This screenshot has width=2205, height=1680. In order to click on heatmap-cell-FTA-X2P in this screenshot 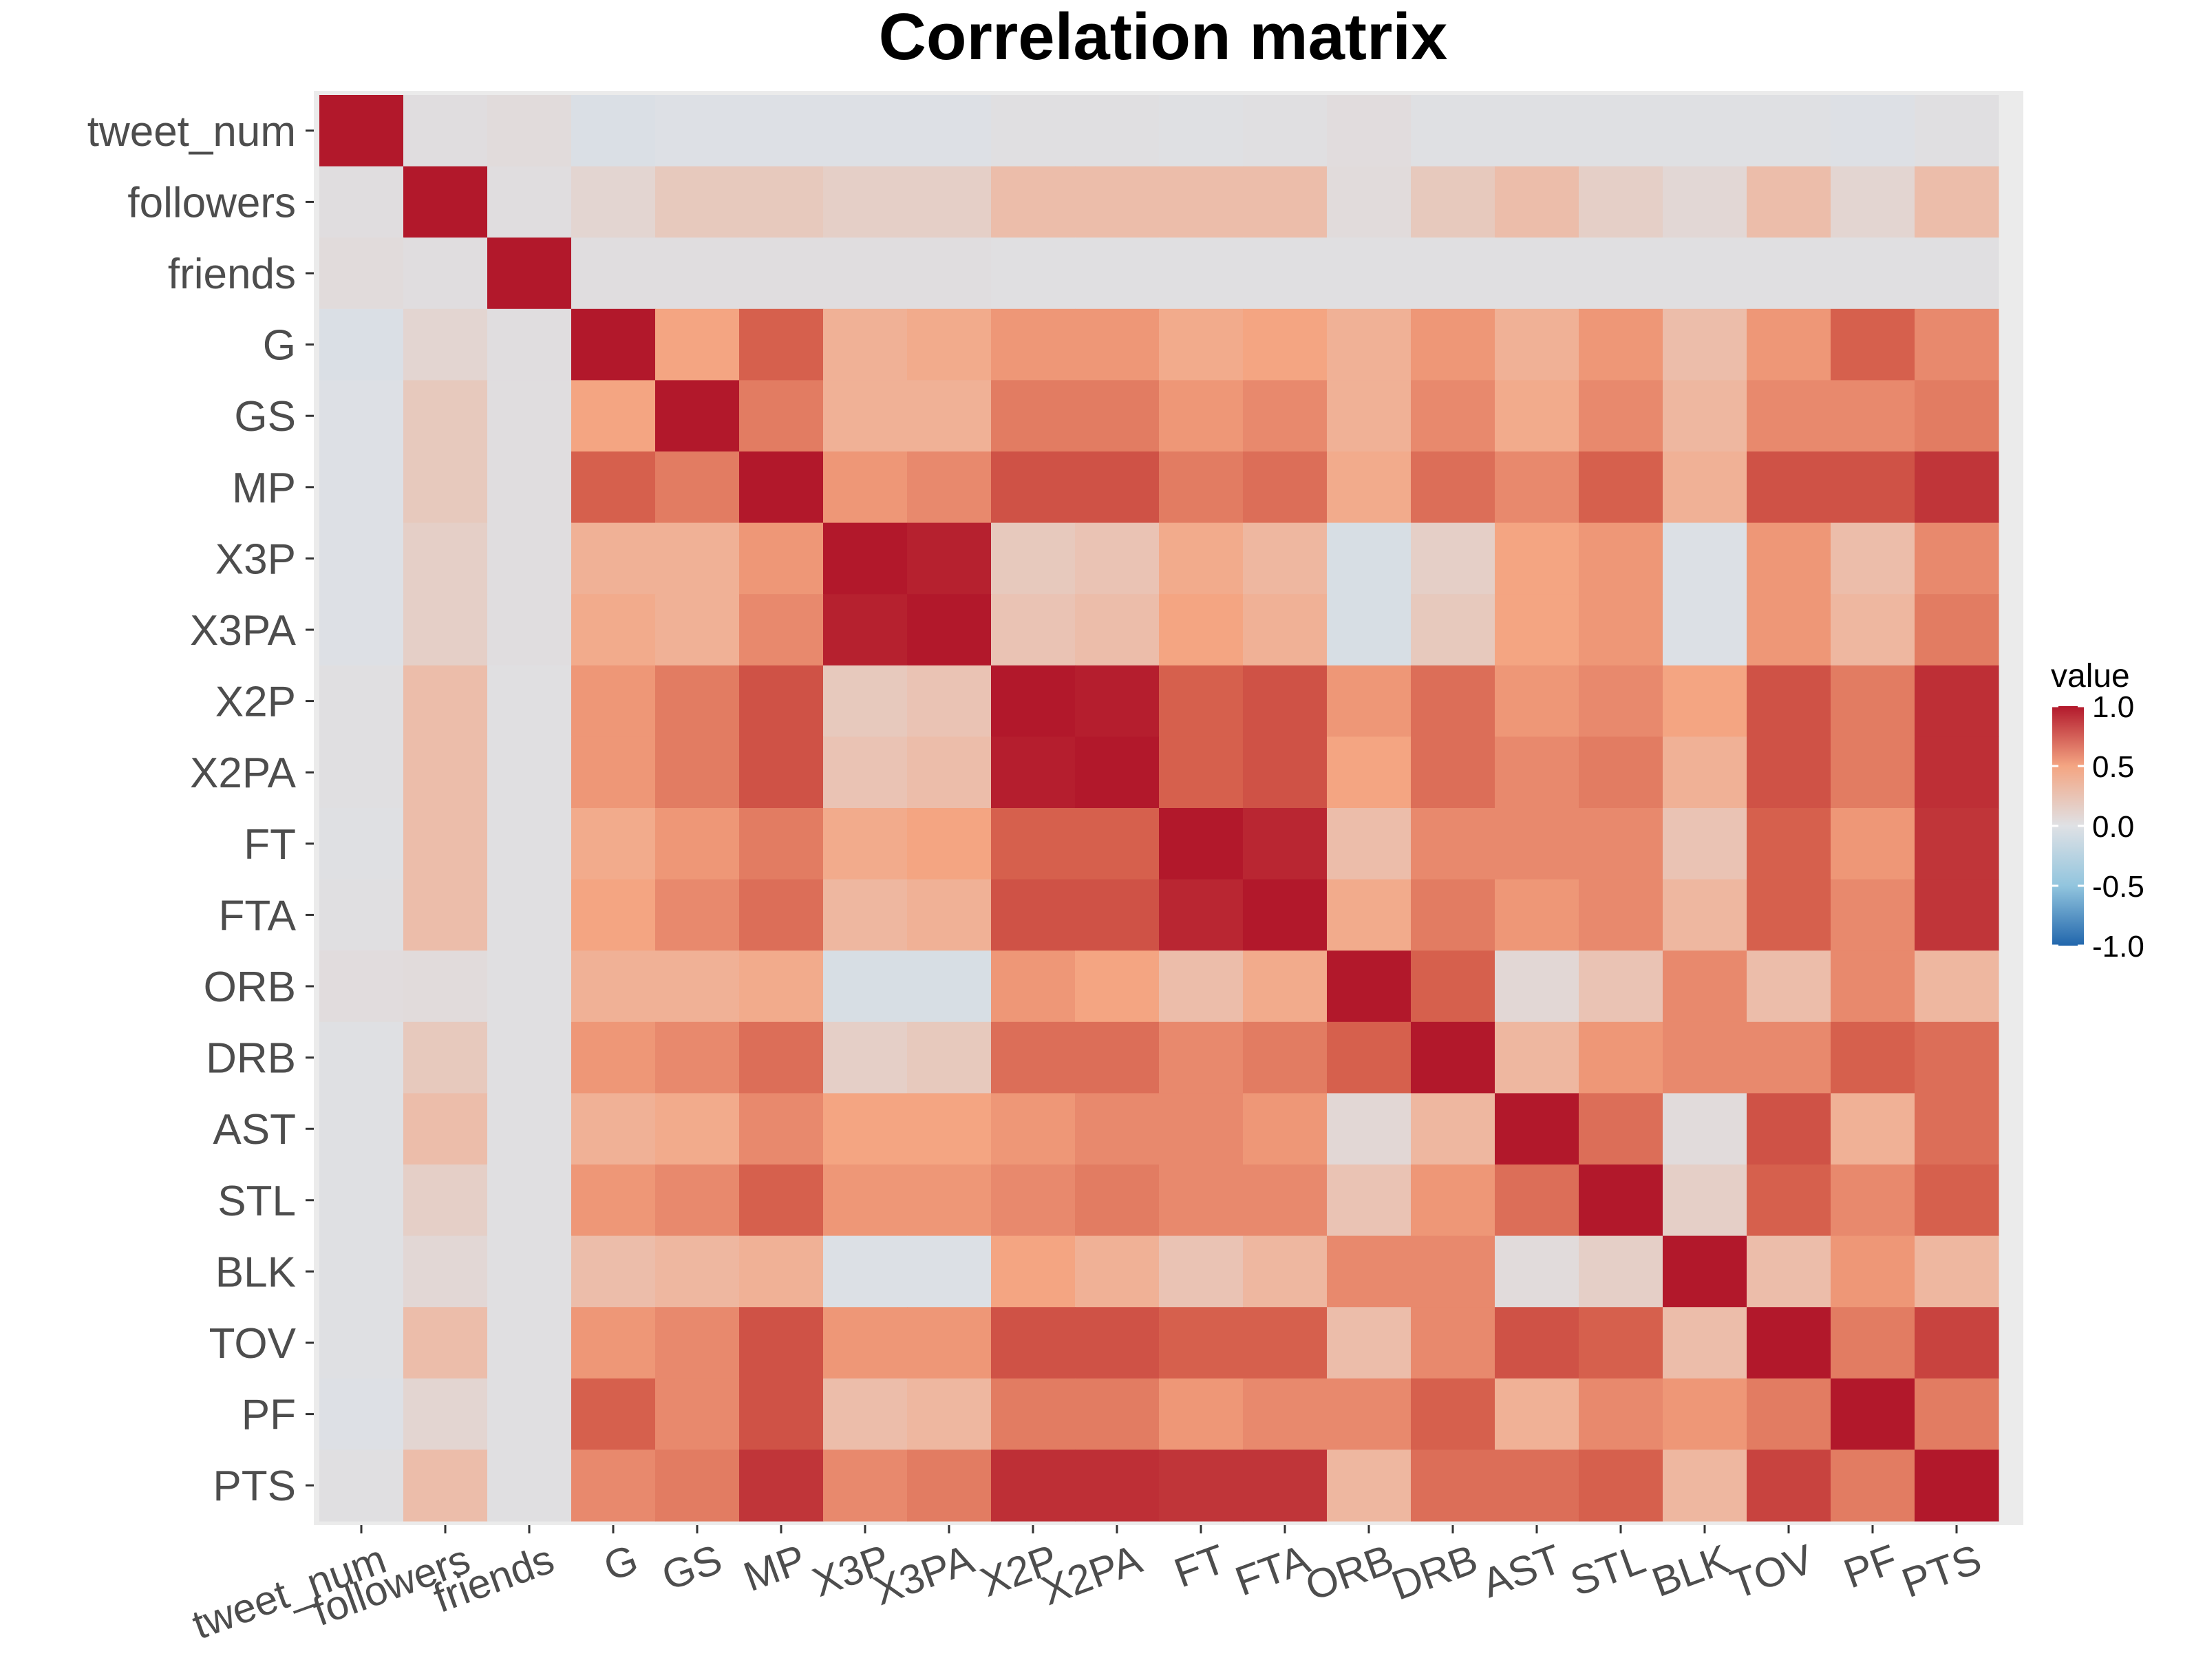, I will do `click(1033, 915)`.